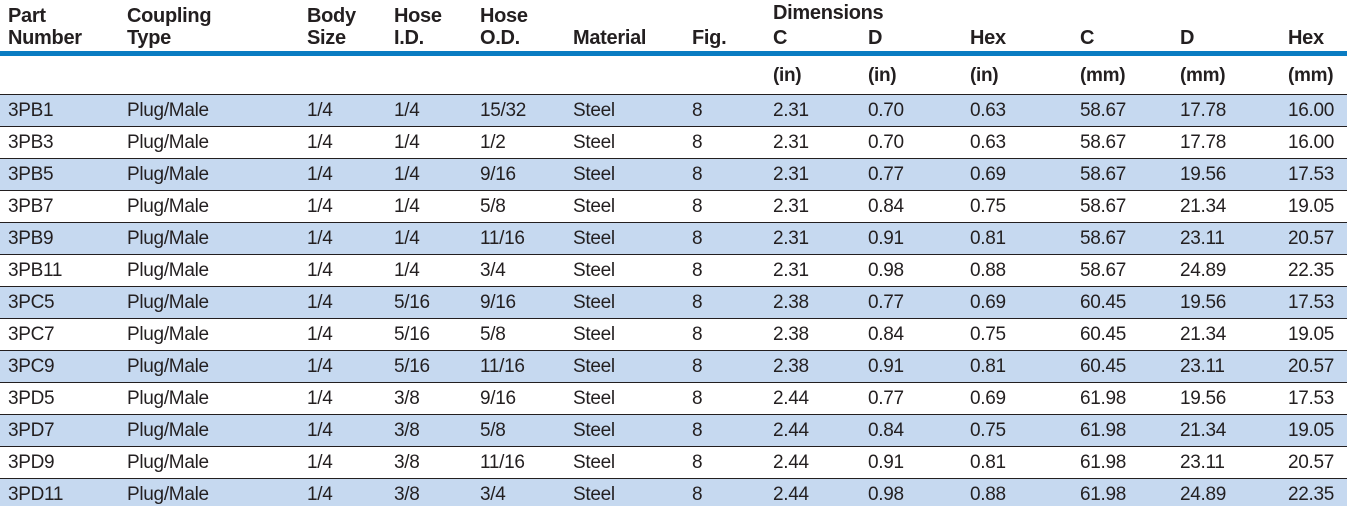 The image size is (1347, 506). I want to click on cell: 3PD9, so click(59, 462).